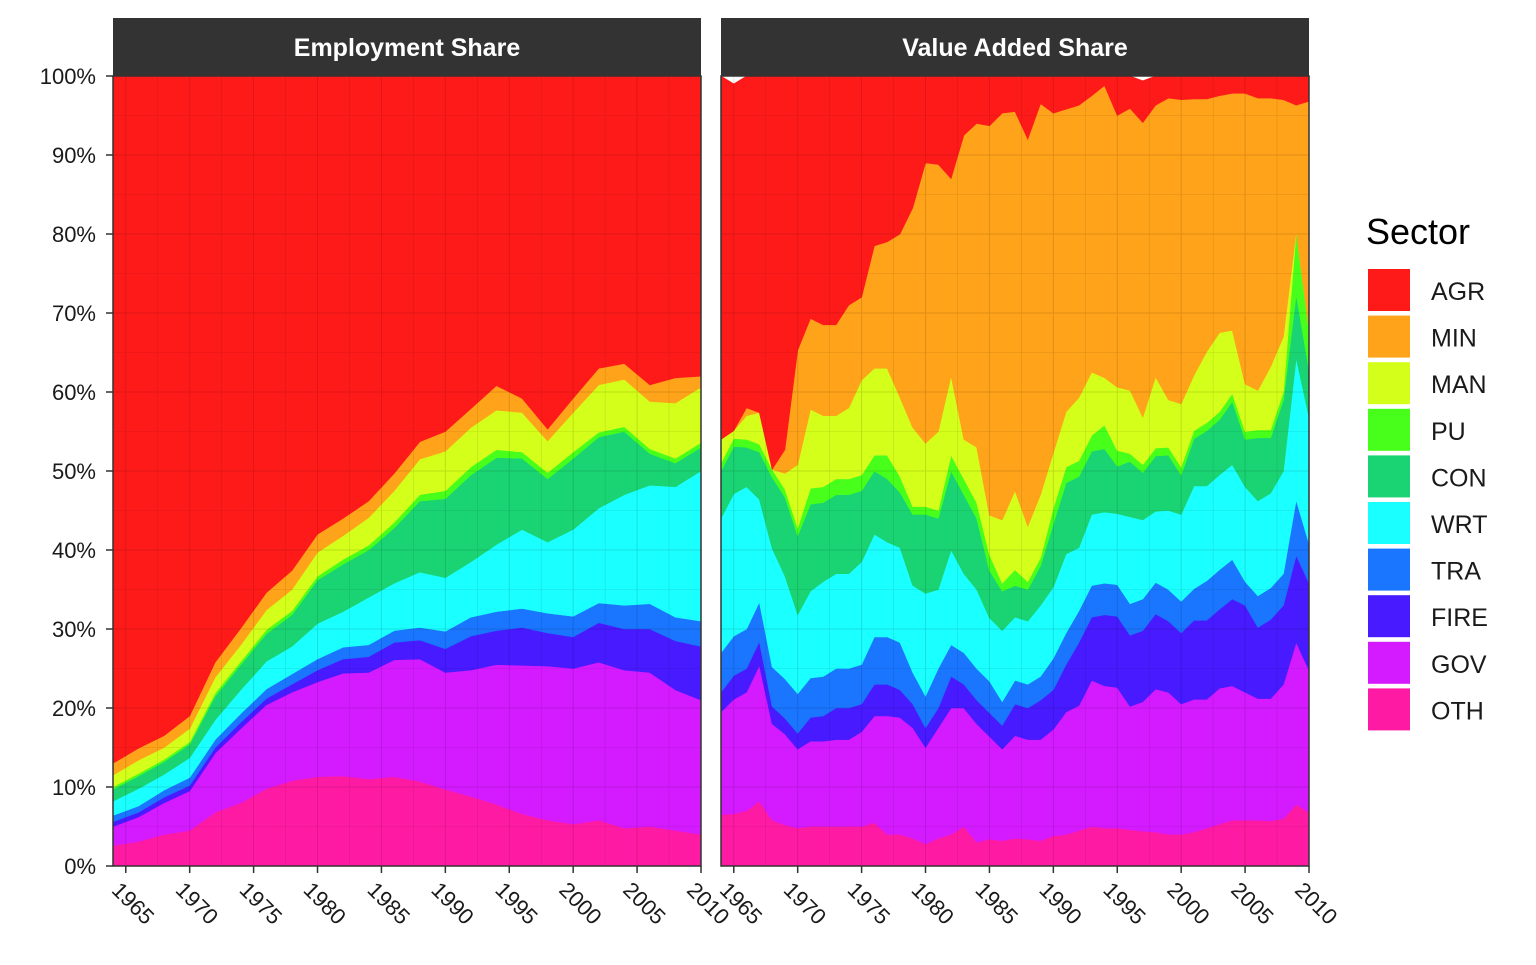  I want to click on legend-label: CON, so click(1459, 478).